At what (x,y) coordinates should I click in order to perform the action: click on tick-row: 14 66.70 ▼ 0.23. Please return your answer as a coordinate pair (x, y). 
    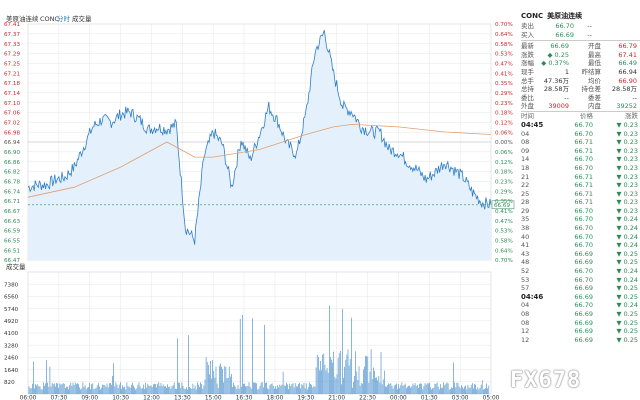
    Looking at the image, I should click on (580, 159).